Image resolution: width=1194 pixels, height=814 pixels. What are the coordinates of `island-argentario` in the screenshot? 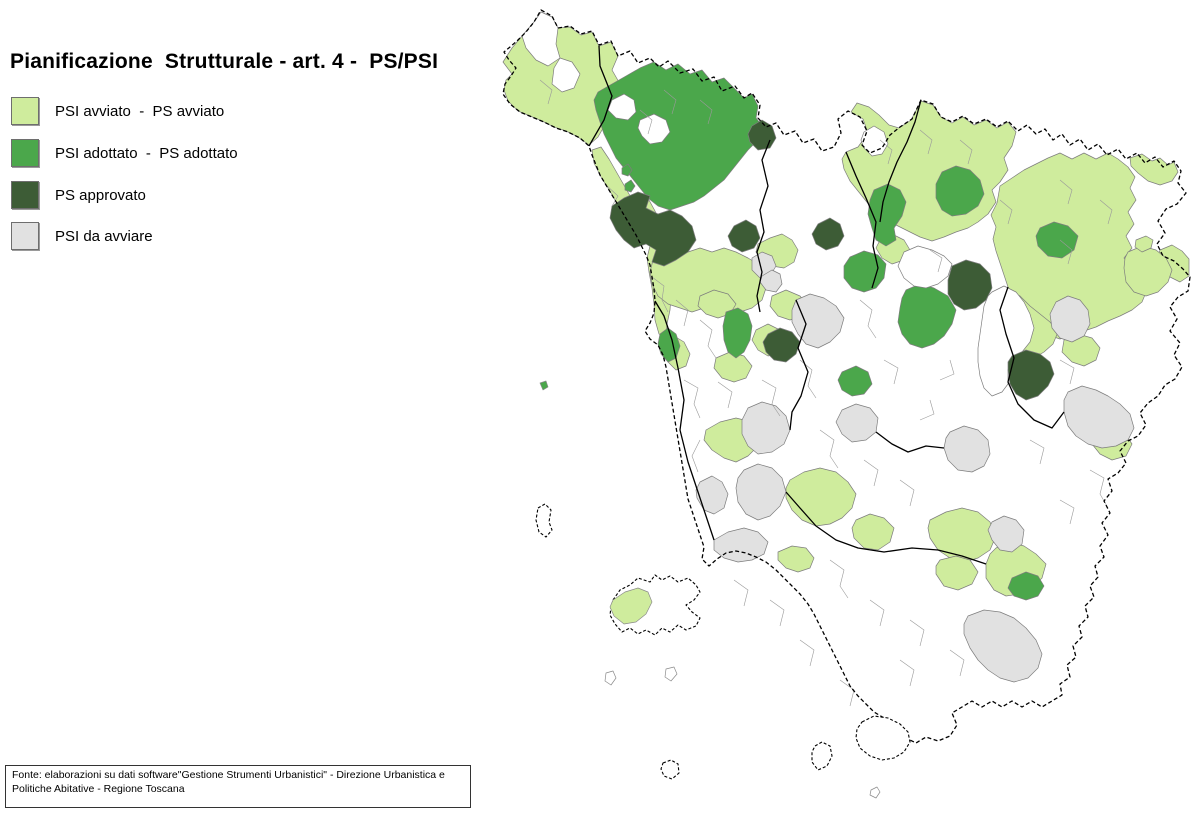 It's located at (883, 738).